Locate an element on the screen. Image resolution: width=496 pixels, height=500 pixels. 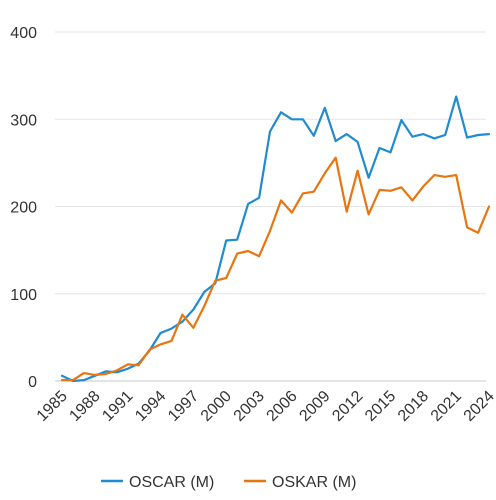
legend-label: OSCAR (M) is located at coordinates (171, 482).